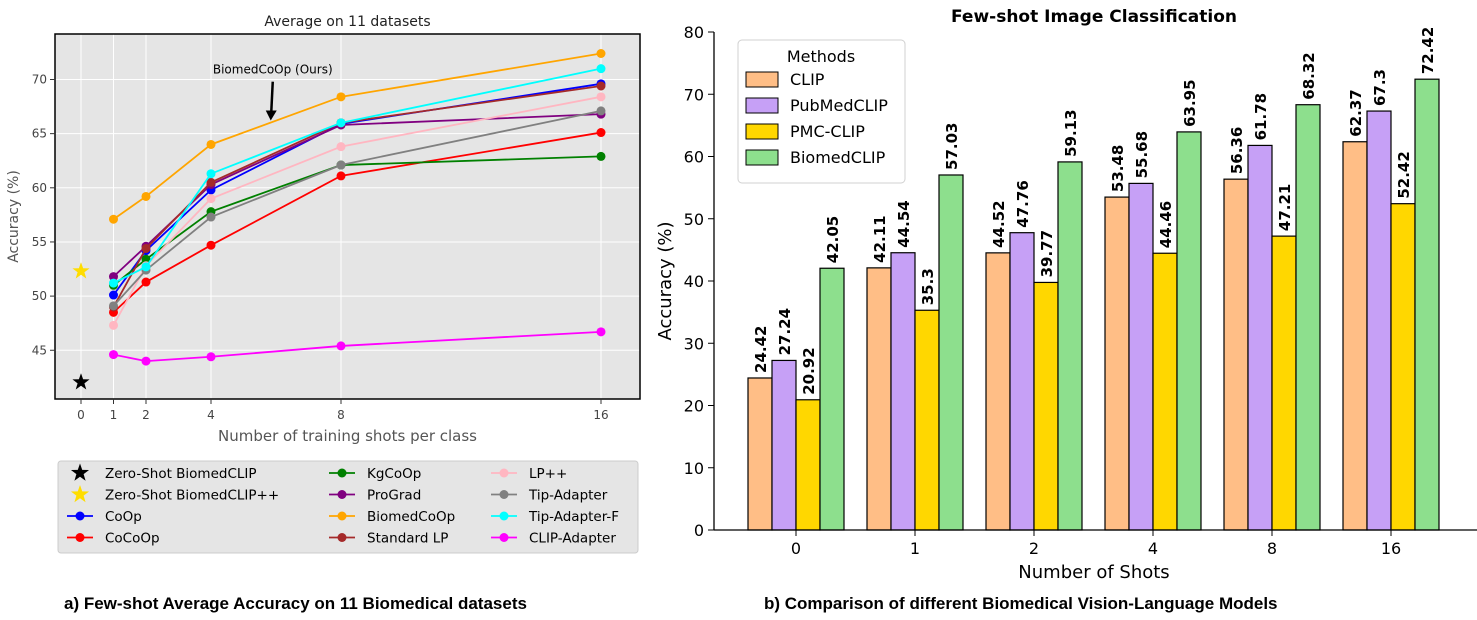 This screenshot has width=1477, height=620. Describe the element at coordinates (1356, 112) in the screenshot. I see `bar-value-label: 62.37` at that location.